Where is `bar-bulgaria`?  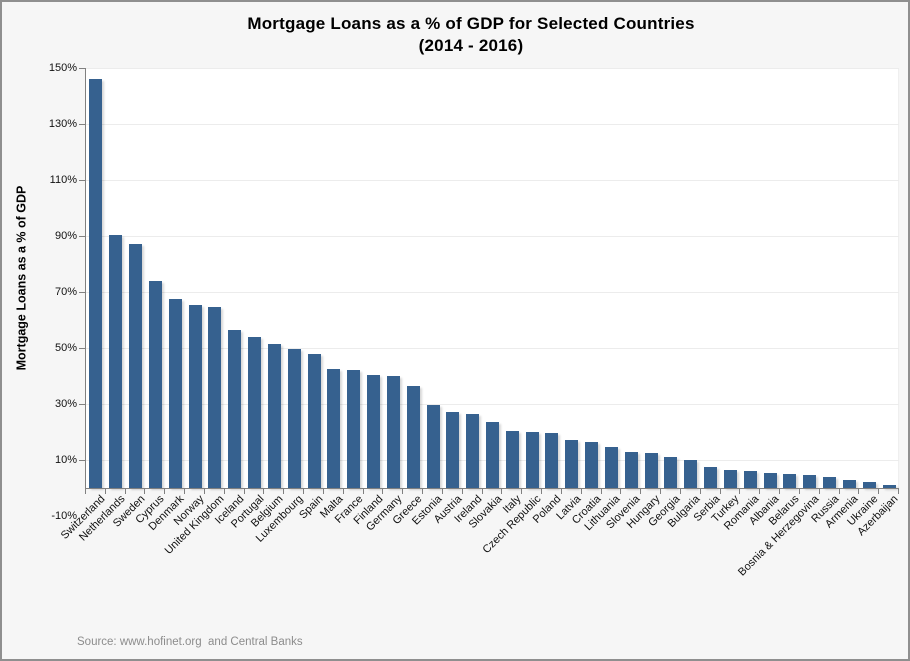 bar-bulgaria is located at coordinates (691, 474).